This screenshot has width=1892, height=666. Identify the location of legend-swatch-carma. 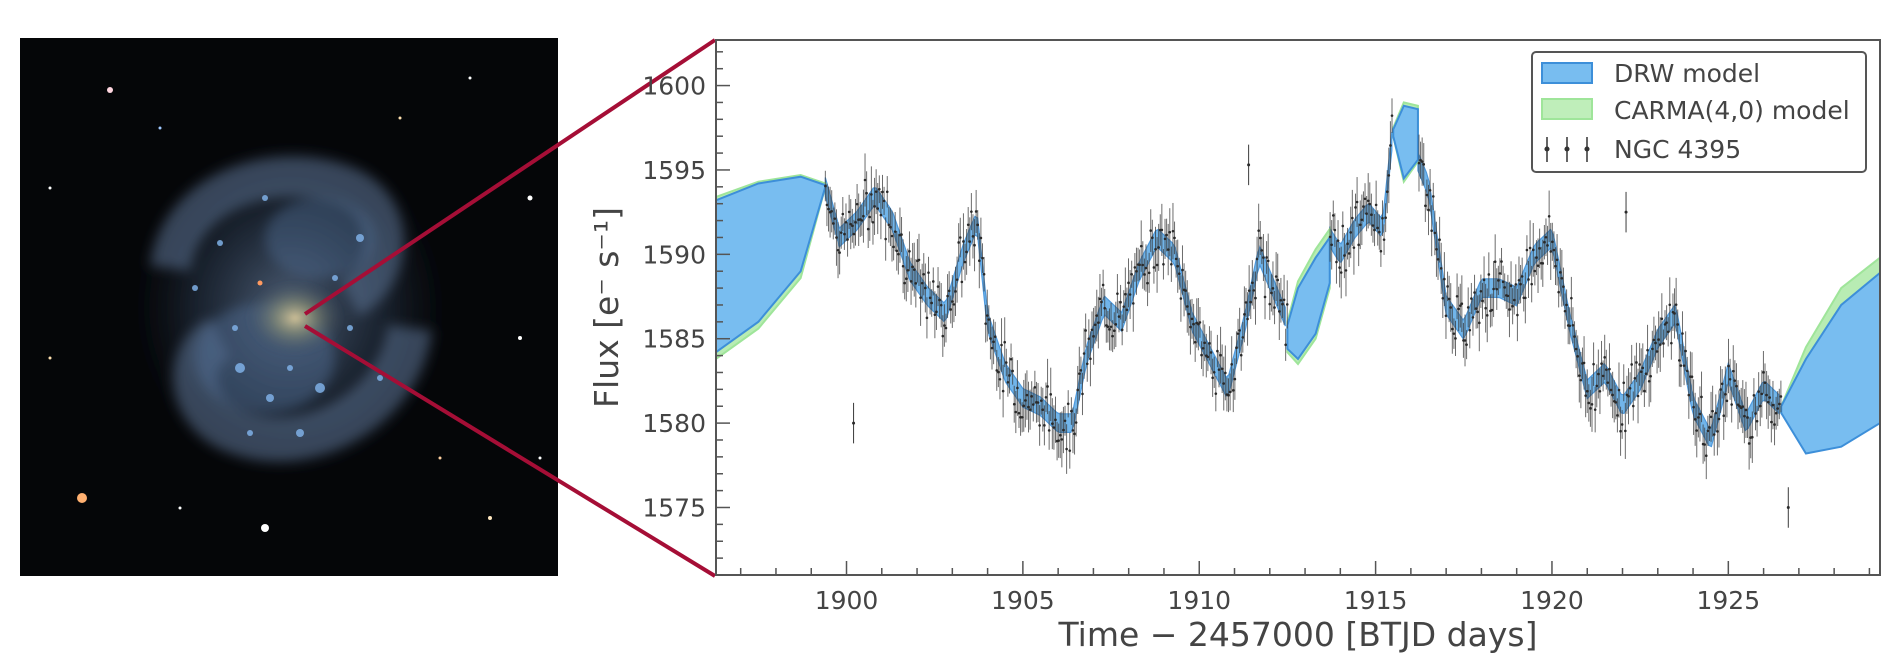
(1567, 109).